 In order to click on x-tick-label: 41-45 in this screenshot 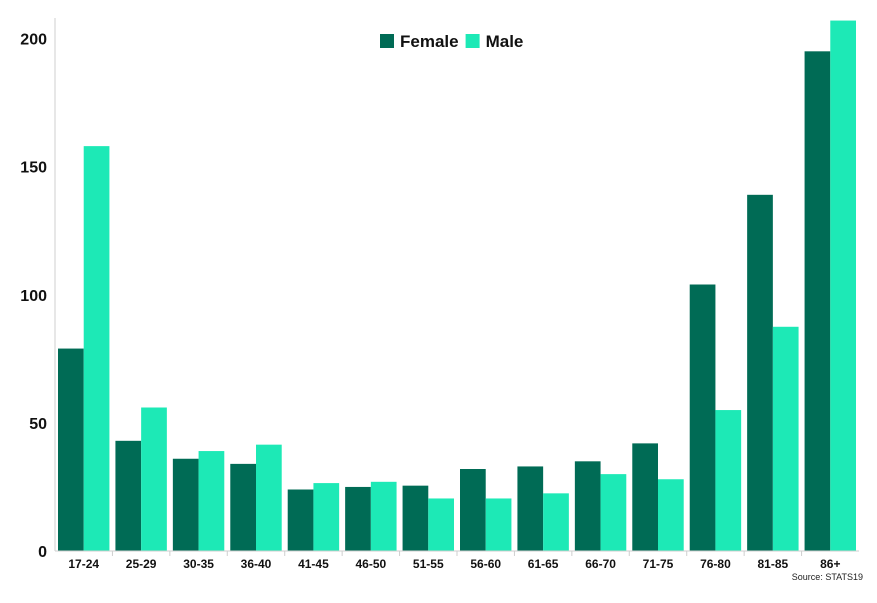, I will do `click(313, 564)`.